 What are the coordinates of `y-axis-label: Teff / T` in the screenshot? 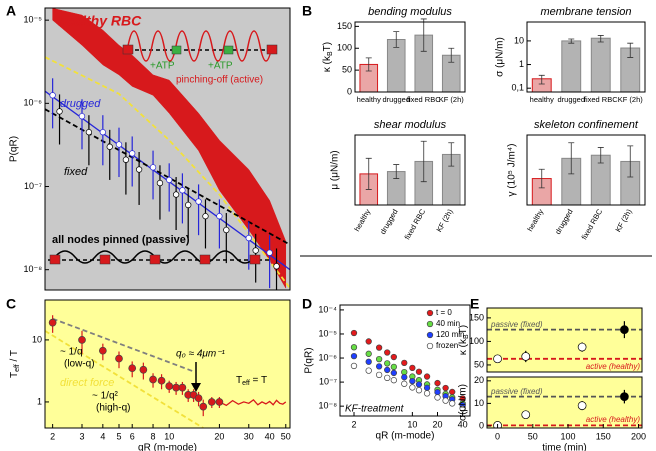 It's located at (15, 364).